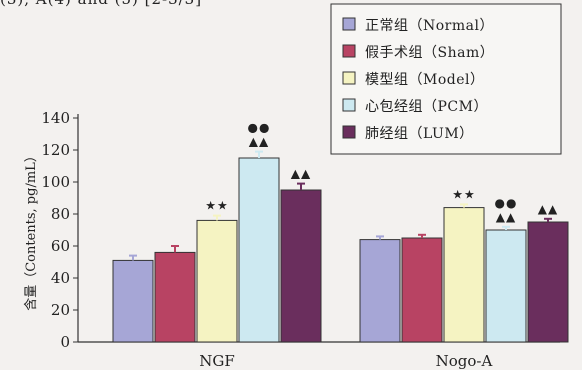  I want to click on x-category-label: Nogo-A, so click(464, 361).